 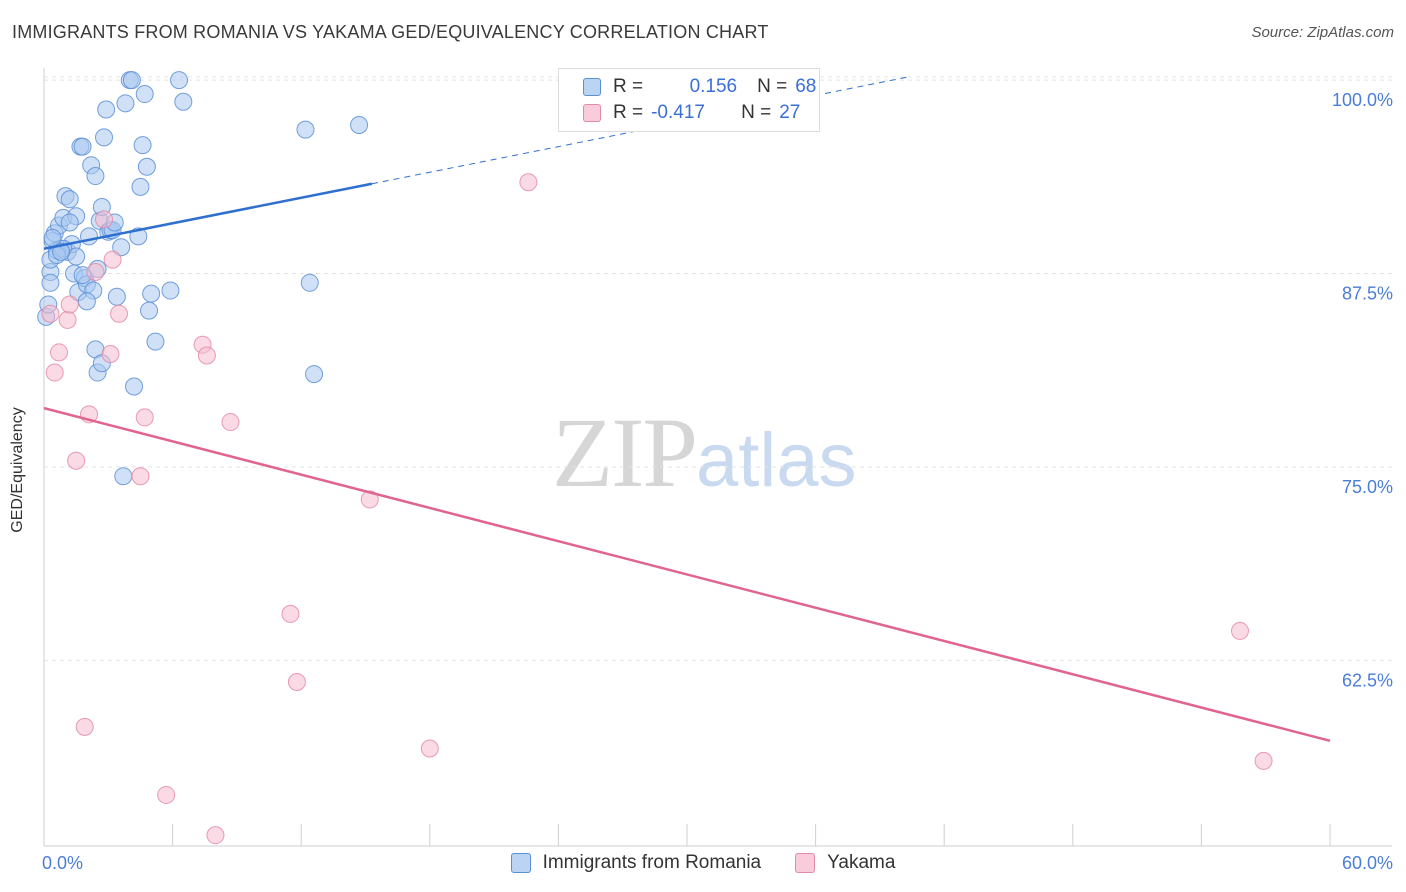 What do you see at coordinates (1367, 294) in the screenshot?
I see `y-tick-label: 87.5%` at bounding box center [1367, 294].